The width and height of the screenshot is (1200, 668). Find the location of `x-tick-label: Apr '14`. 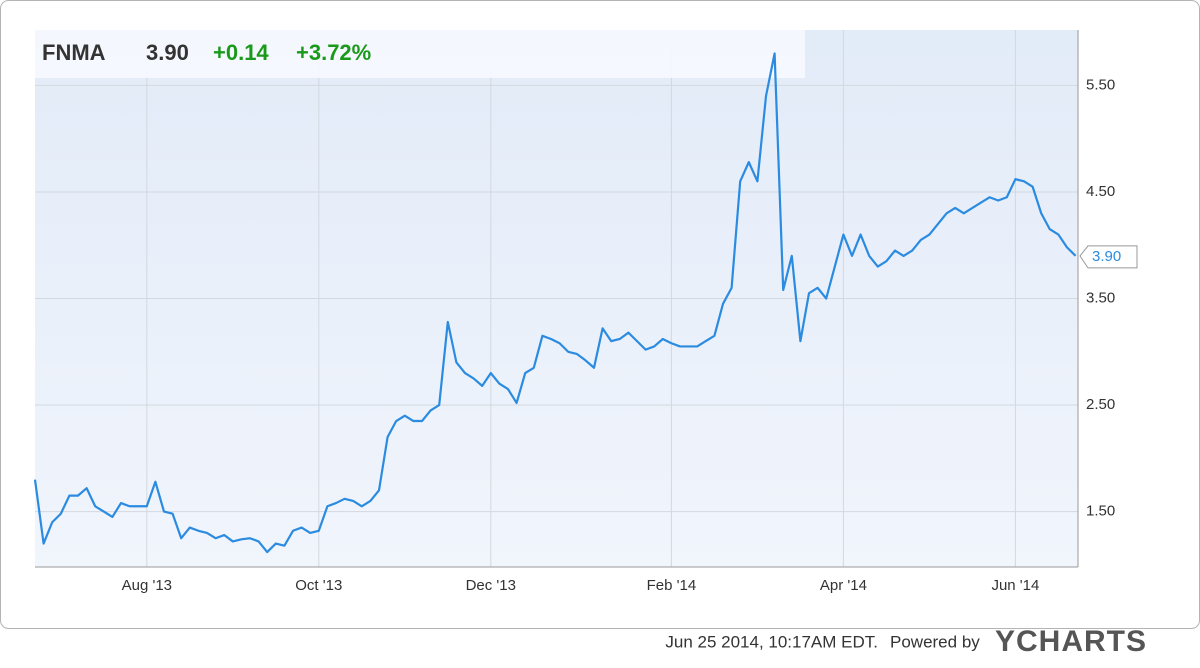

x-tick-label: Apr '14 is located at coordinates (843, 585).